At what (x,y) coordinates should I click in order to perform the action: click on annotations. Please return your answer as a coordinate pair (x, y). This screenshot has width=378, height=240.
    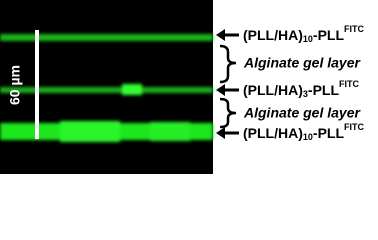
    Looking at the image, I should click on (227, 84).